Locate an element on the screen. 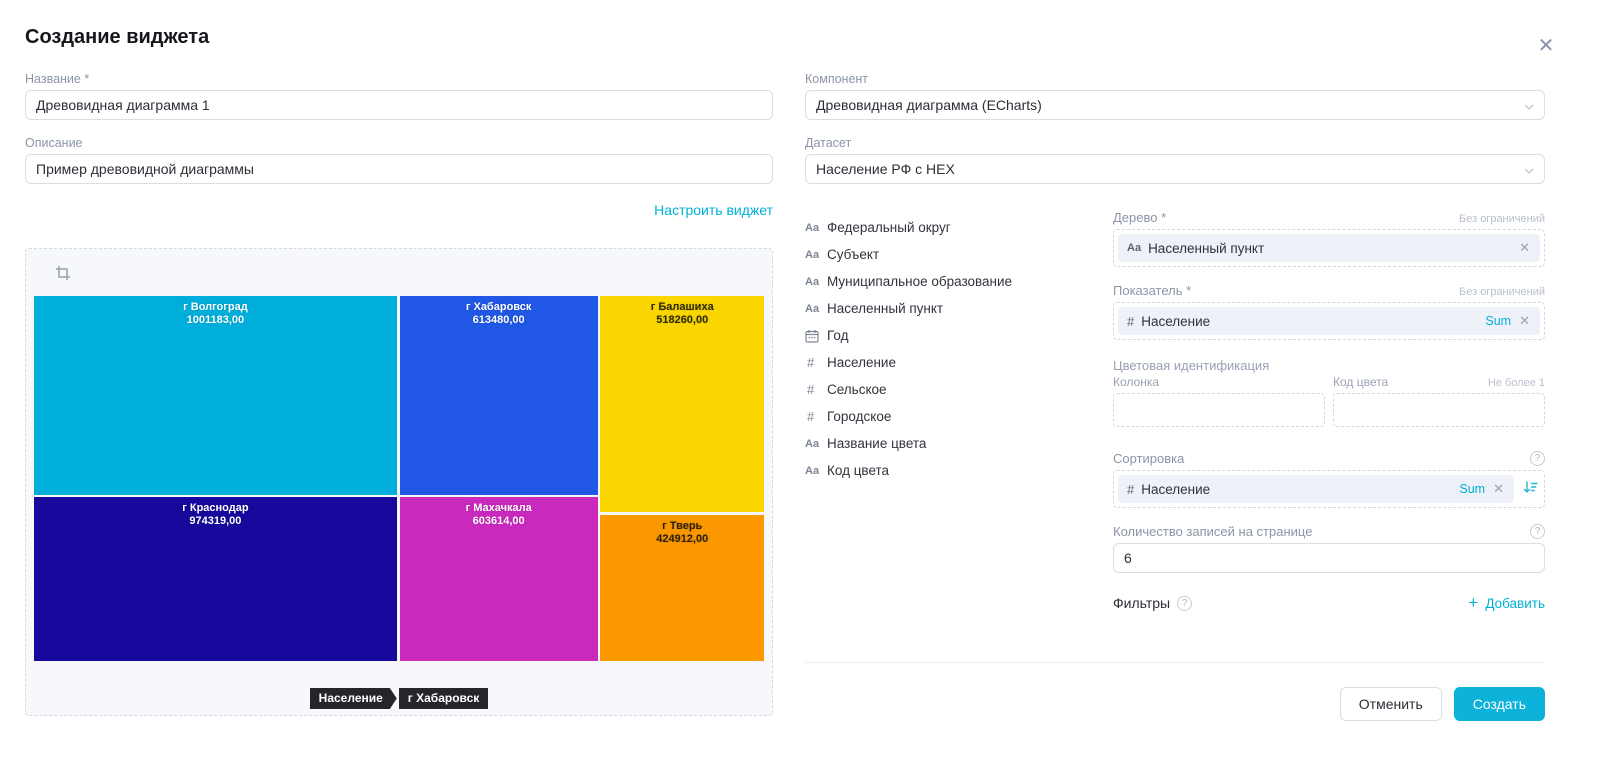 Image resolution: width=1611 pixels, height=764 pixels. treemap-tile: г Тверь 424912,00 is located at coordinates (682, 587).